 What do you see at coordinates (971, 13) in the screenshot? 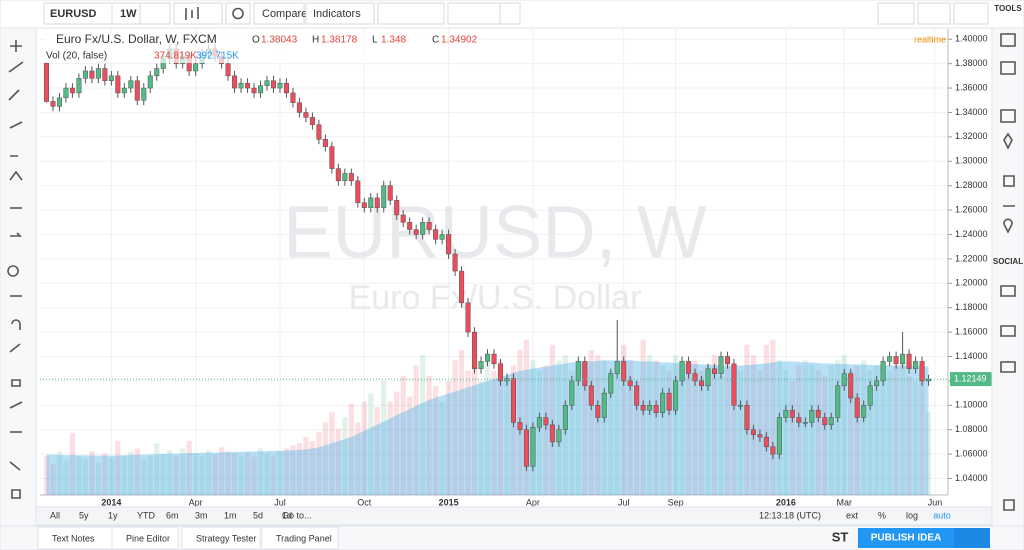
I see `publish-cloud` at bounding box center [971, 13].